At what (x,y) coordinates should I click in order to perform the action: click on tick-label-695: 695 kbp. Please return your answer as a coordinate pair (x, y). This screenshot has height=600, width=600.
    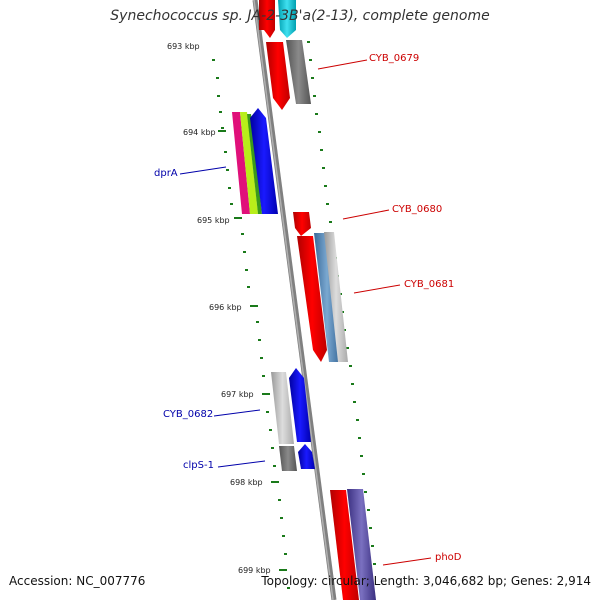
    Looking at the image, I should click on (213, 220).